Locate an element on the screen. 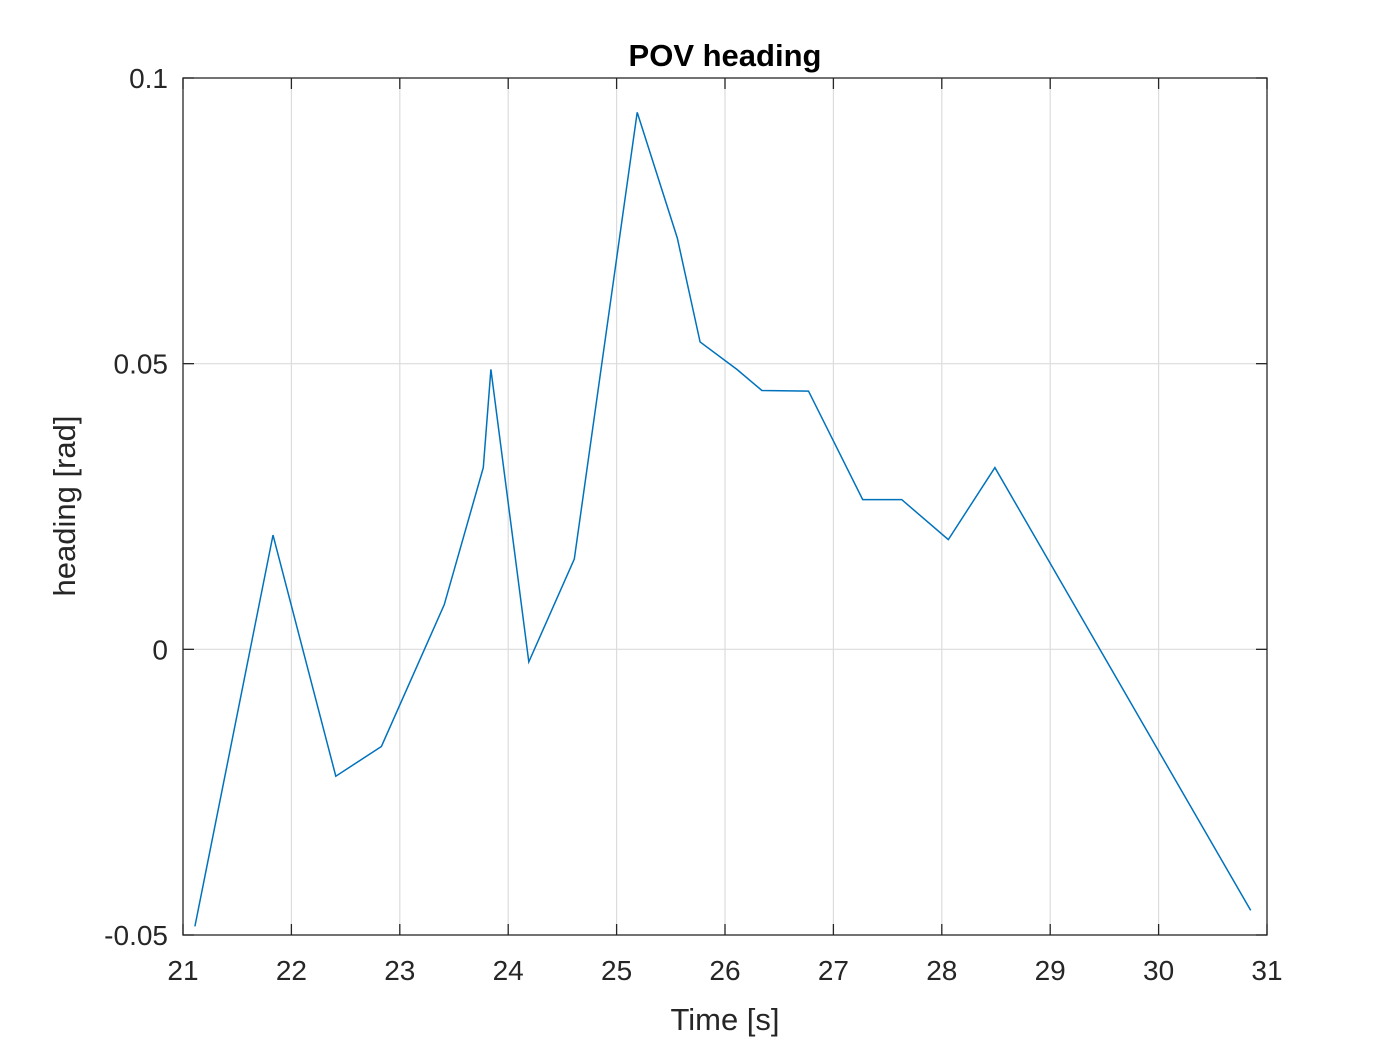 The width and height of the screenshot is (1400, 1050). x-tick-label: 26 is located at coordinates (724, 970).